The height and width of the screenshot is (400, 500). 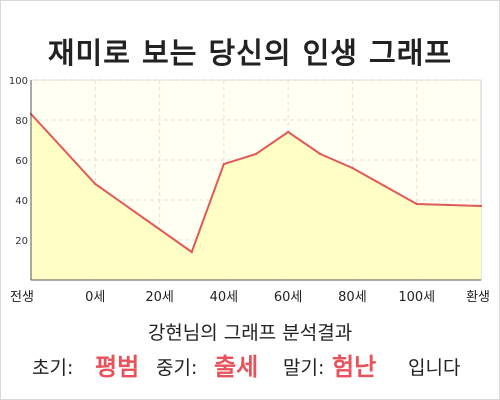 What do you see at coordinates (236, 367) in the screenshot?
I see `mid-value: 출세` at bounding box center [236, 367].